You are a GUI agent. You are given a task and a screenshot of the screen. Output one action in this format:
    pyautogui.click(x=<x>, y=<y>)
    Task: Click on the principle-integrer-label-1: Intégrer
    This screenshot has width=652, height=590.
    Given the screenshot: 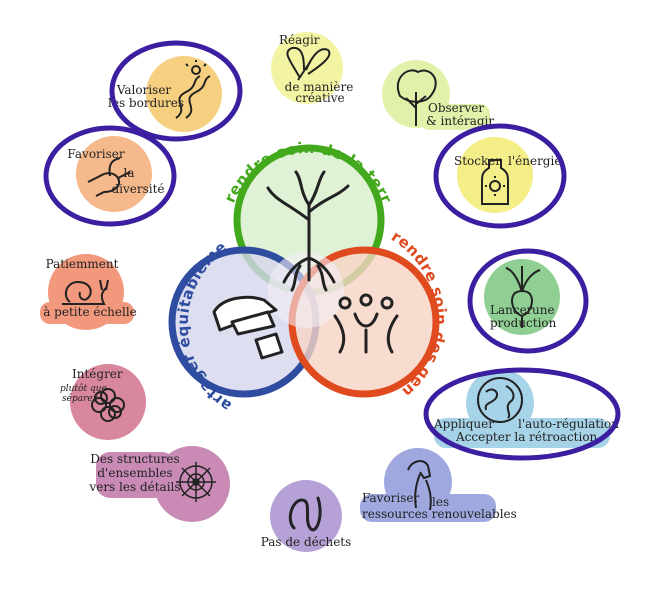 What is the action you would take?
    pyautogui.click(x=97, y=374)
    